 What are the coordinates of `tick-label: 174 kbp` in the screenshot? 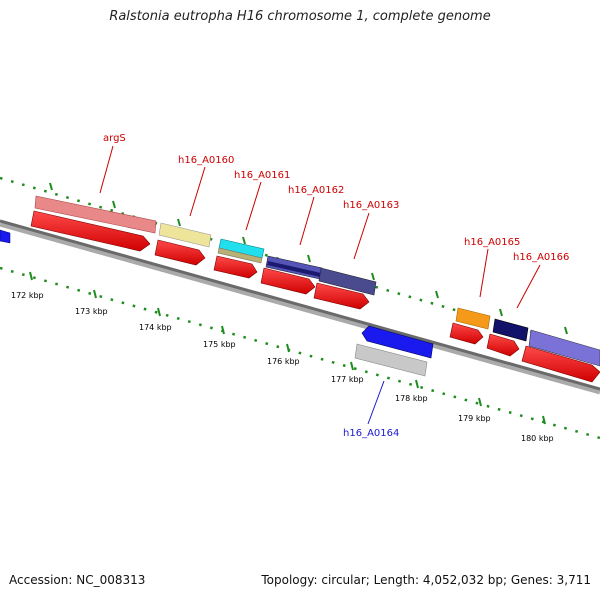 It's located at (155, 327).